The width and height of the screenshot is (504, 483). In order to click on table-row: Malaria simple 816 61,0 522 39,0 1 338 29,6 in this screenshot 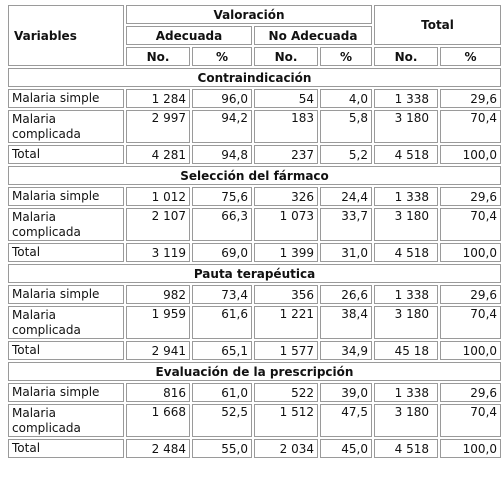, I will do `click(255, 392)`.